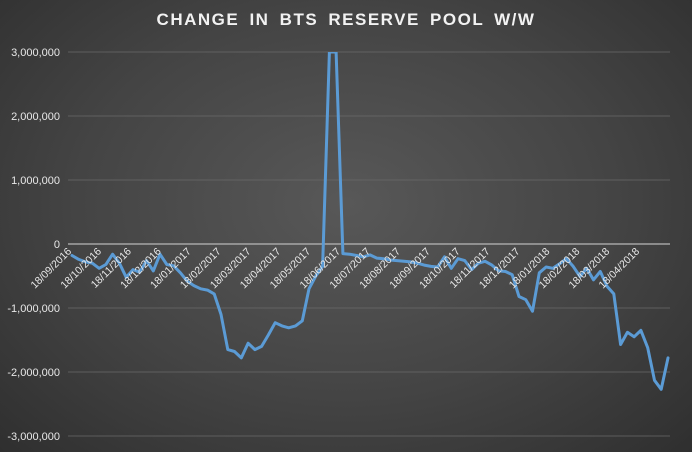 The width and height of the screenshot is (692, 452). Describe the element at coordinates (33, 437) in the screenshot. I see `y-tick-label: -3,000,000` at that location.